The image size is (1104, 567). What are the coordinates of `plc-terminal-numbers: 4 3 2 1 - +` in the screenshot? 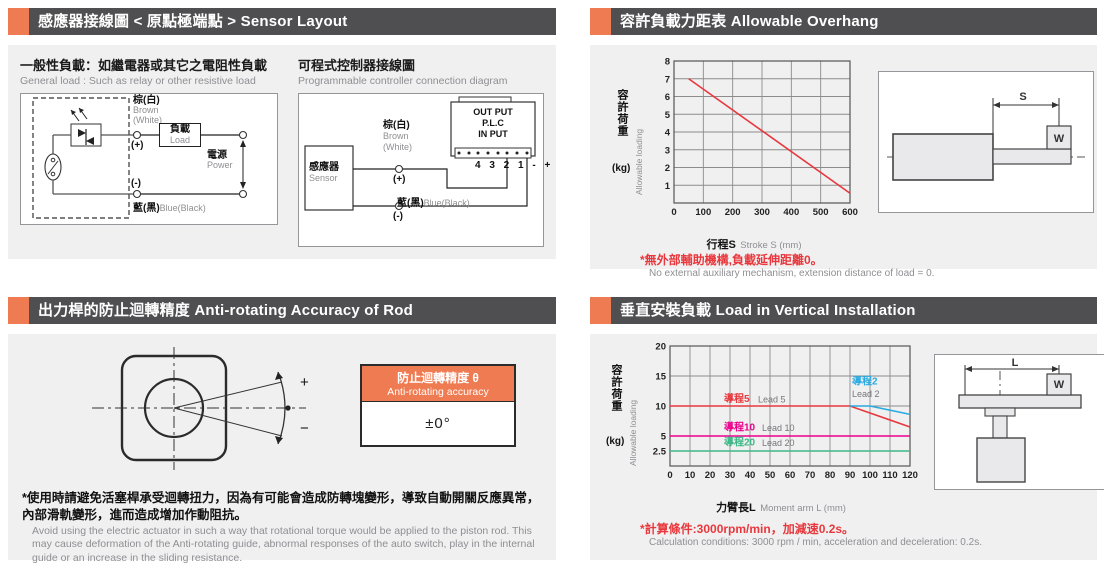 It's located at (514, 165).